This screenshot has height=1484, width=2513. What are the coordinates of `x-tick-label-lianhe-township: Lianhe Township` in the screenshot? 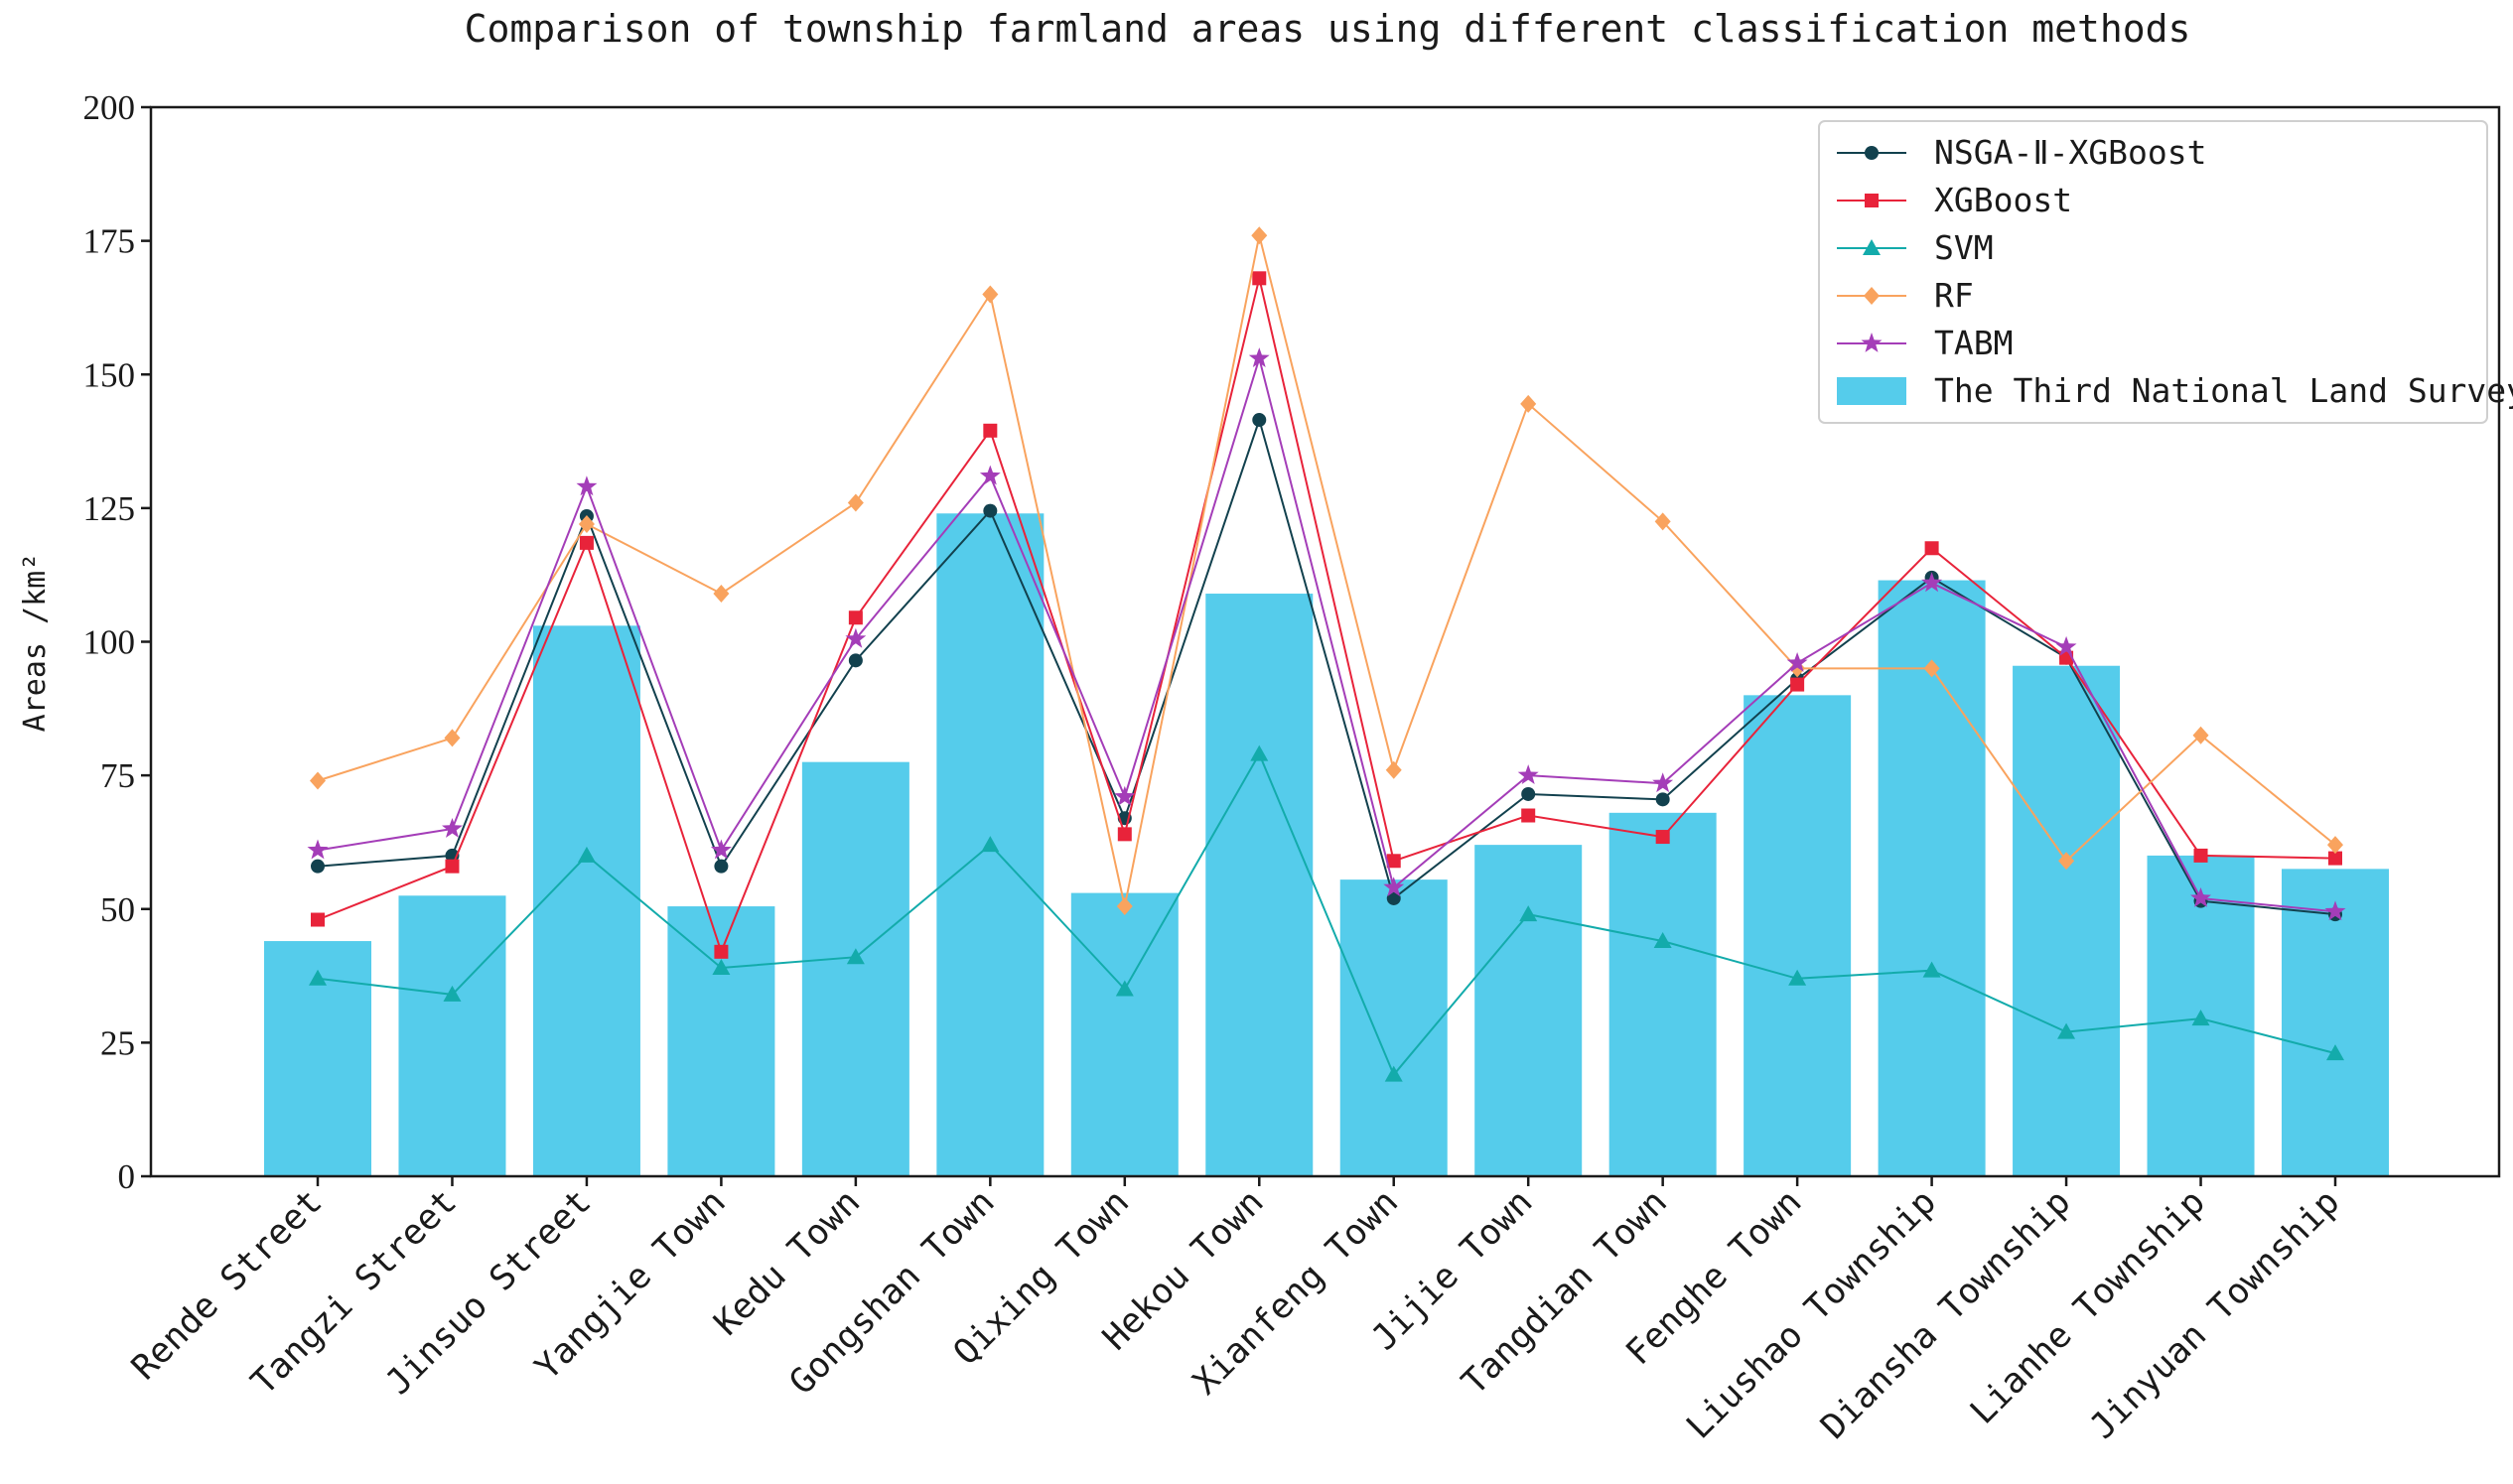 It's located at (2088, 1307).